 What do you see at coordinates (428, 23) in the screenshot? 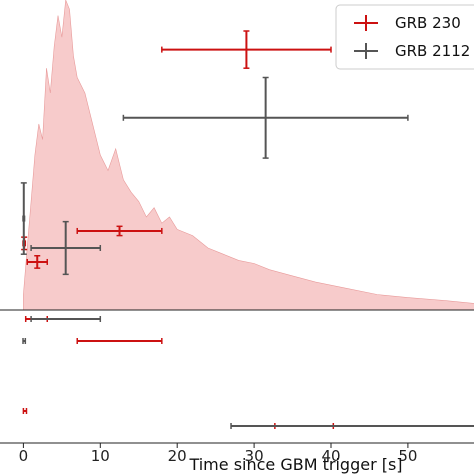
I see `legend-label: GRB 230` at bounding box center [428, 23].